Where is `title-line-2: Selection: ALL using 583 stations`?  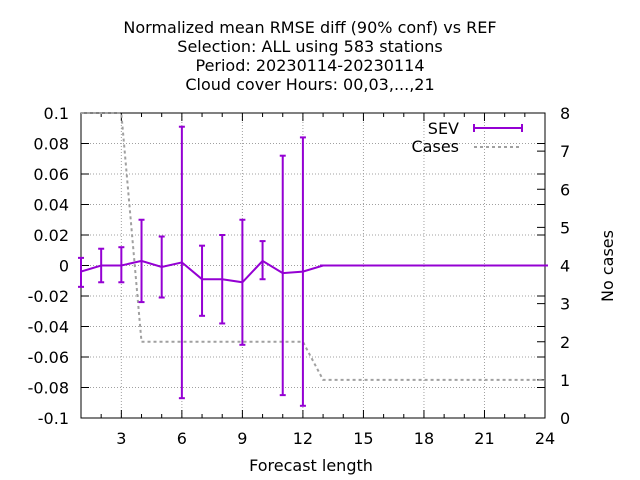
title-line-2: Selection: ALL using 583 stations is located at coordinates (309, 46).